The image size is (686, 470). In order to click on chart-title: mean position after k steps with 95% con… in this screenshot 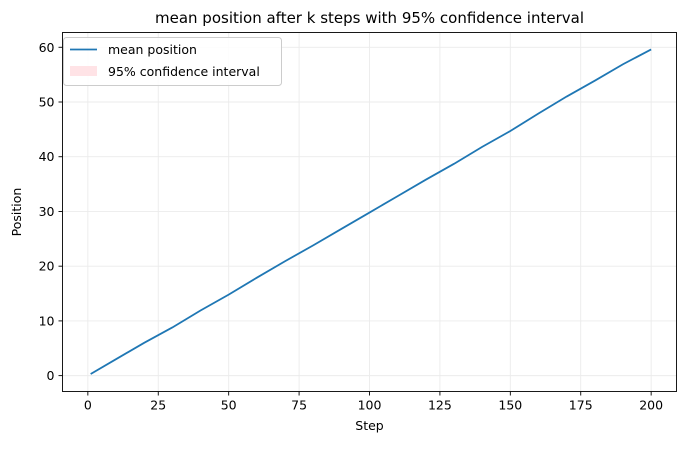, I will do `click(369, 18)`.